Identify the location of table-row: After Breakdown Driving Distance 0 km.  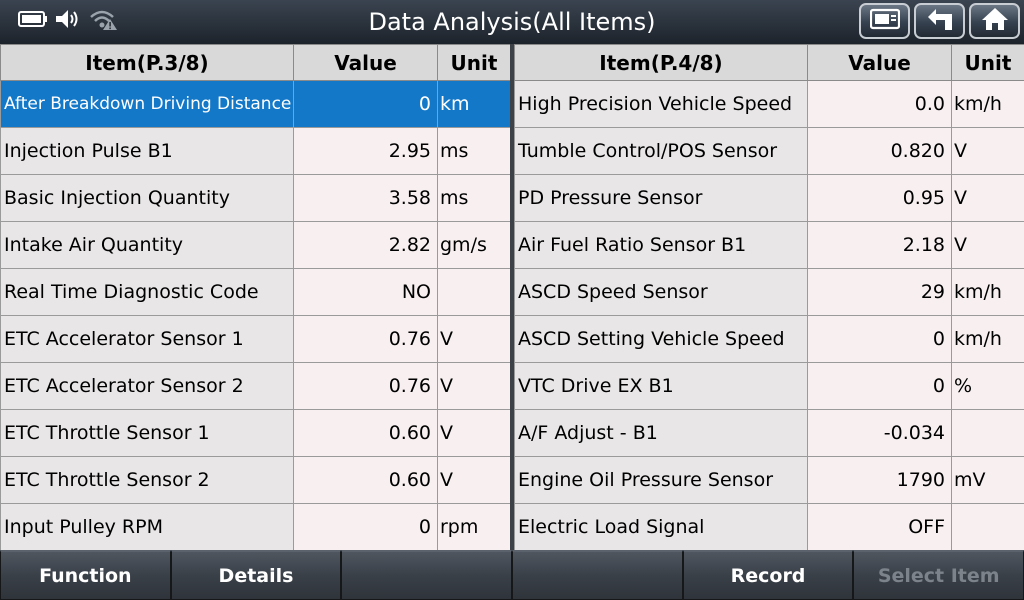
(255, 104).